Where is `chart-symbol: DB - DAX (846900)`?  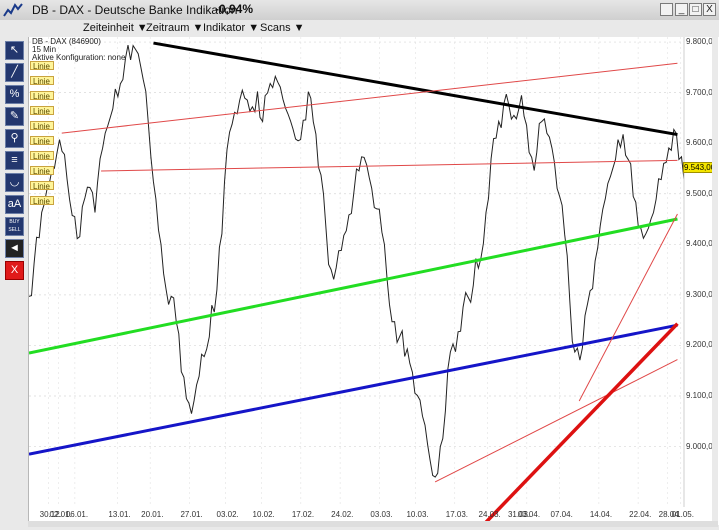 chart-symbol: DB - DAX (846900) is located at coordinates (66, 41).